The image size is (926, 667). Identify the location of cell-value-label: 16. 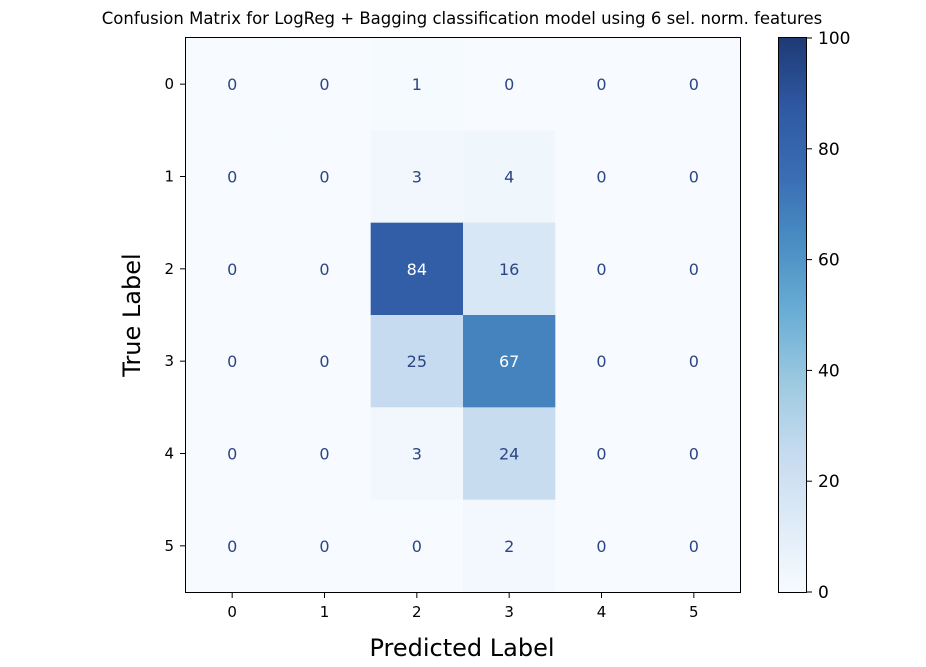
(509, 269).